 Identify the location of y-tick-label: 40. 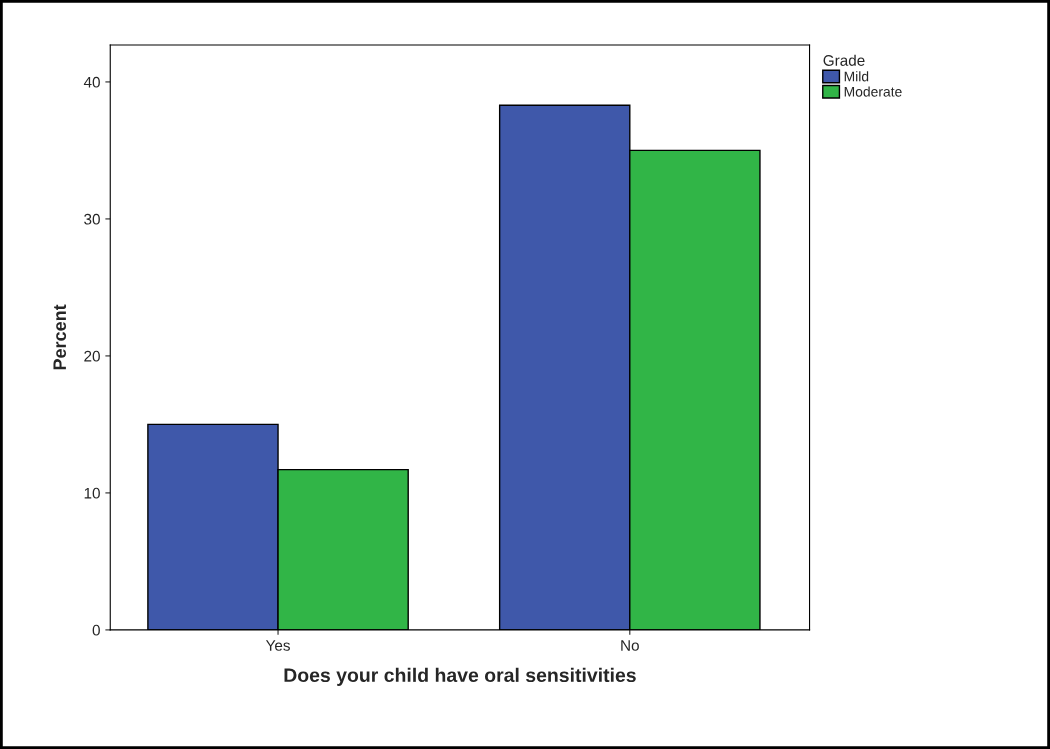
(91, 82).